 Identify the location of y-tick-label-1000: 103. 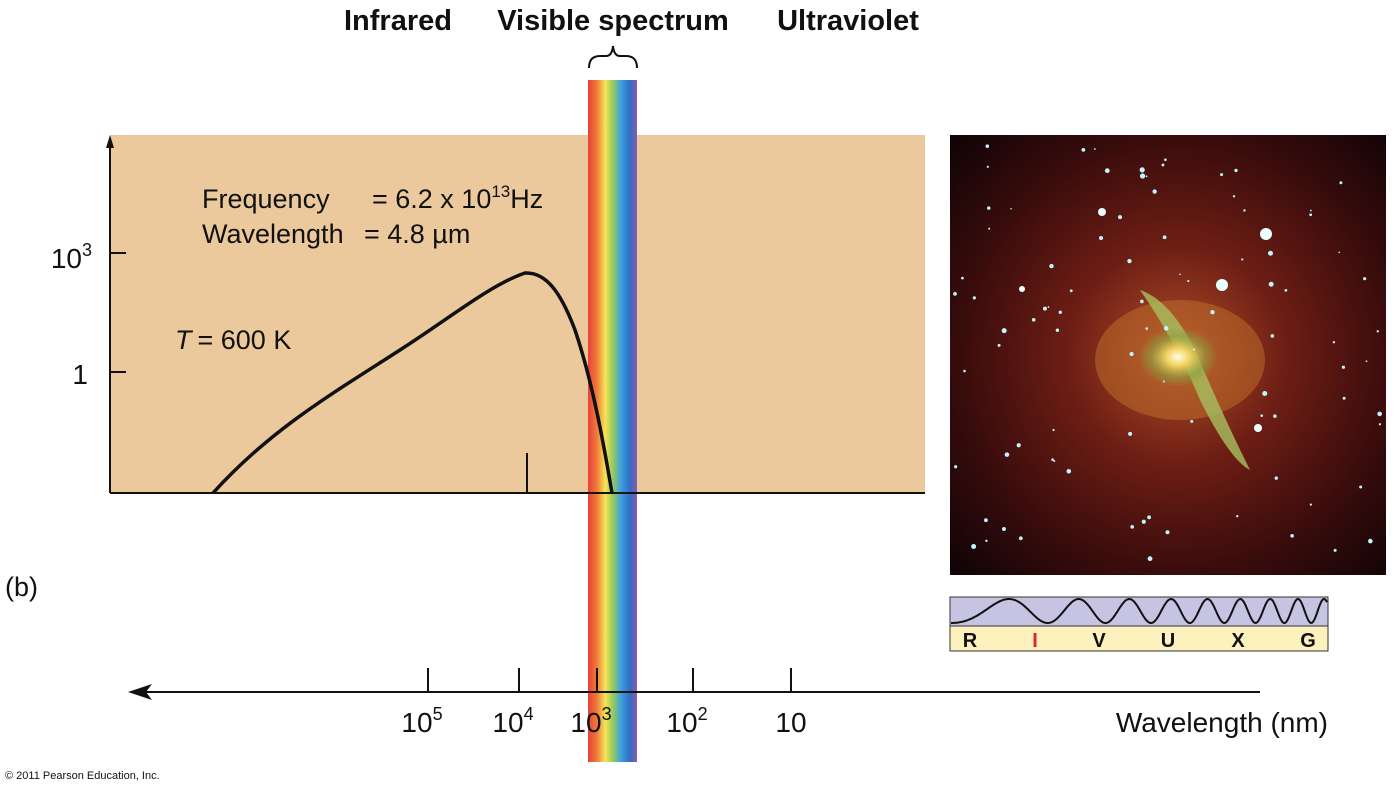
(71, 257).